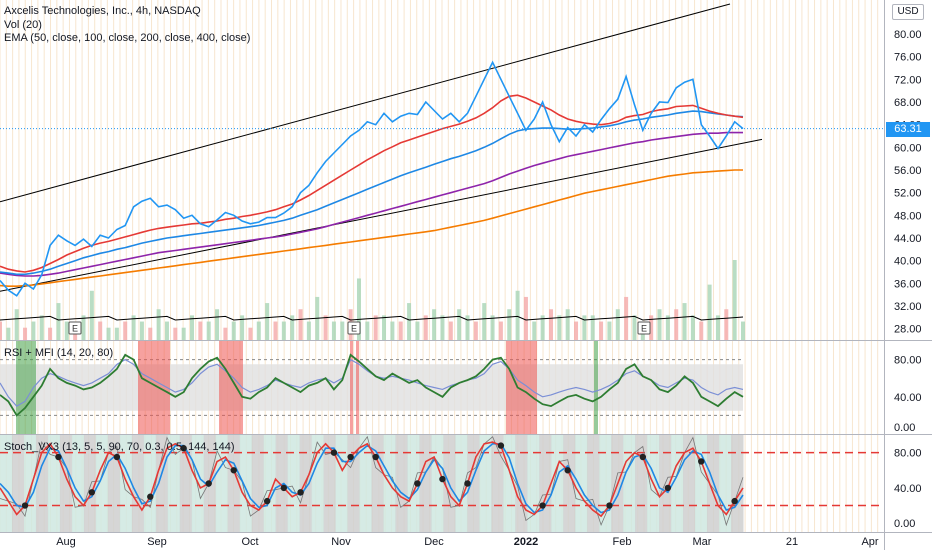 Image resolution: width=932 pixels, height=550 pixels. Describe the element at coordinates (908, 103) in the screenshot. I see `price-axis-tick: 68.00` at that location.